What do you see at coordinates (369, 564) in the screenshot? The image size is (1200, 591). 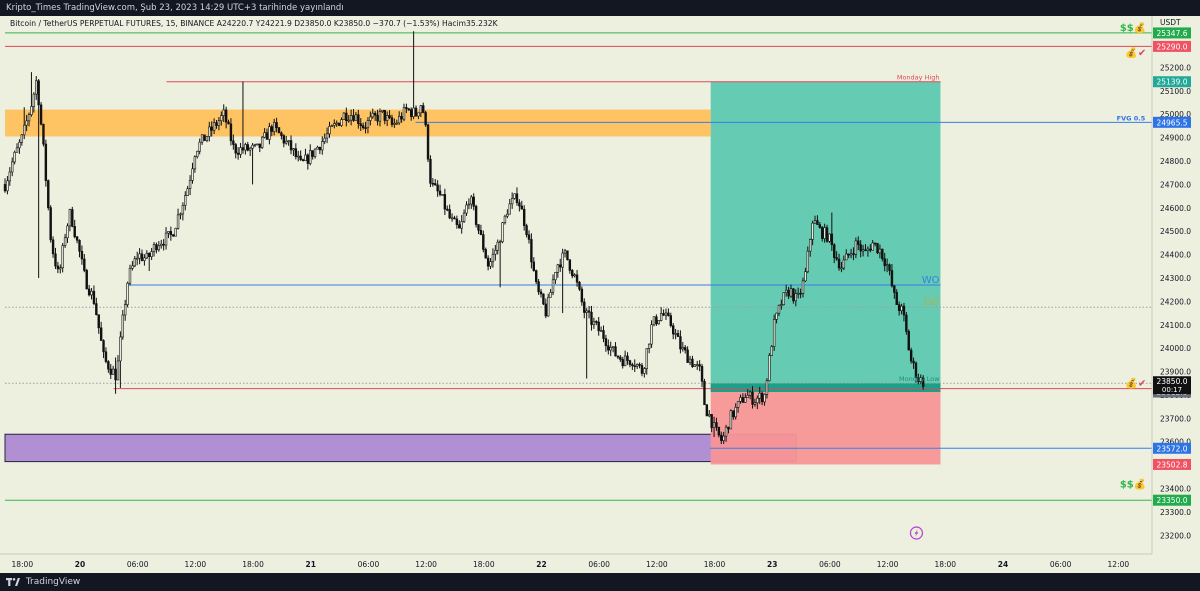 I see `time-tick: 06:00` at bounding box center [369, 564].